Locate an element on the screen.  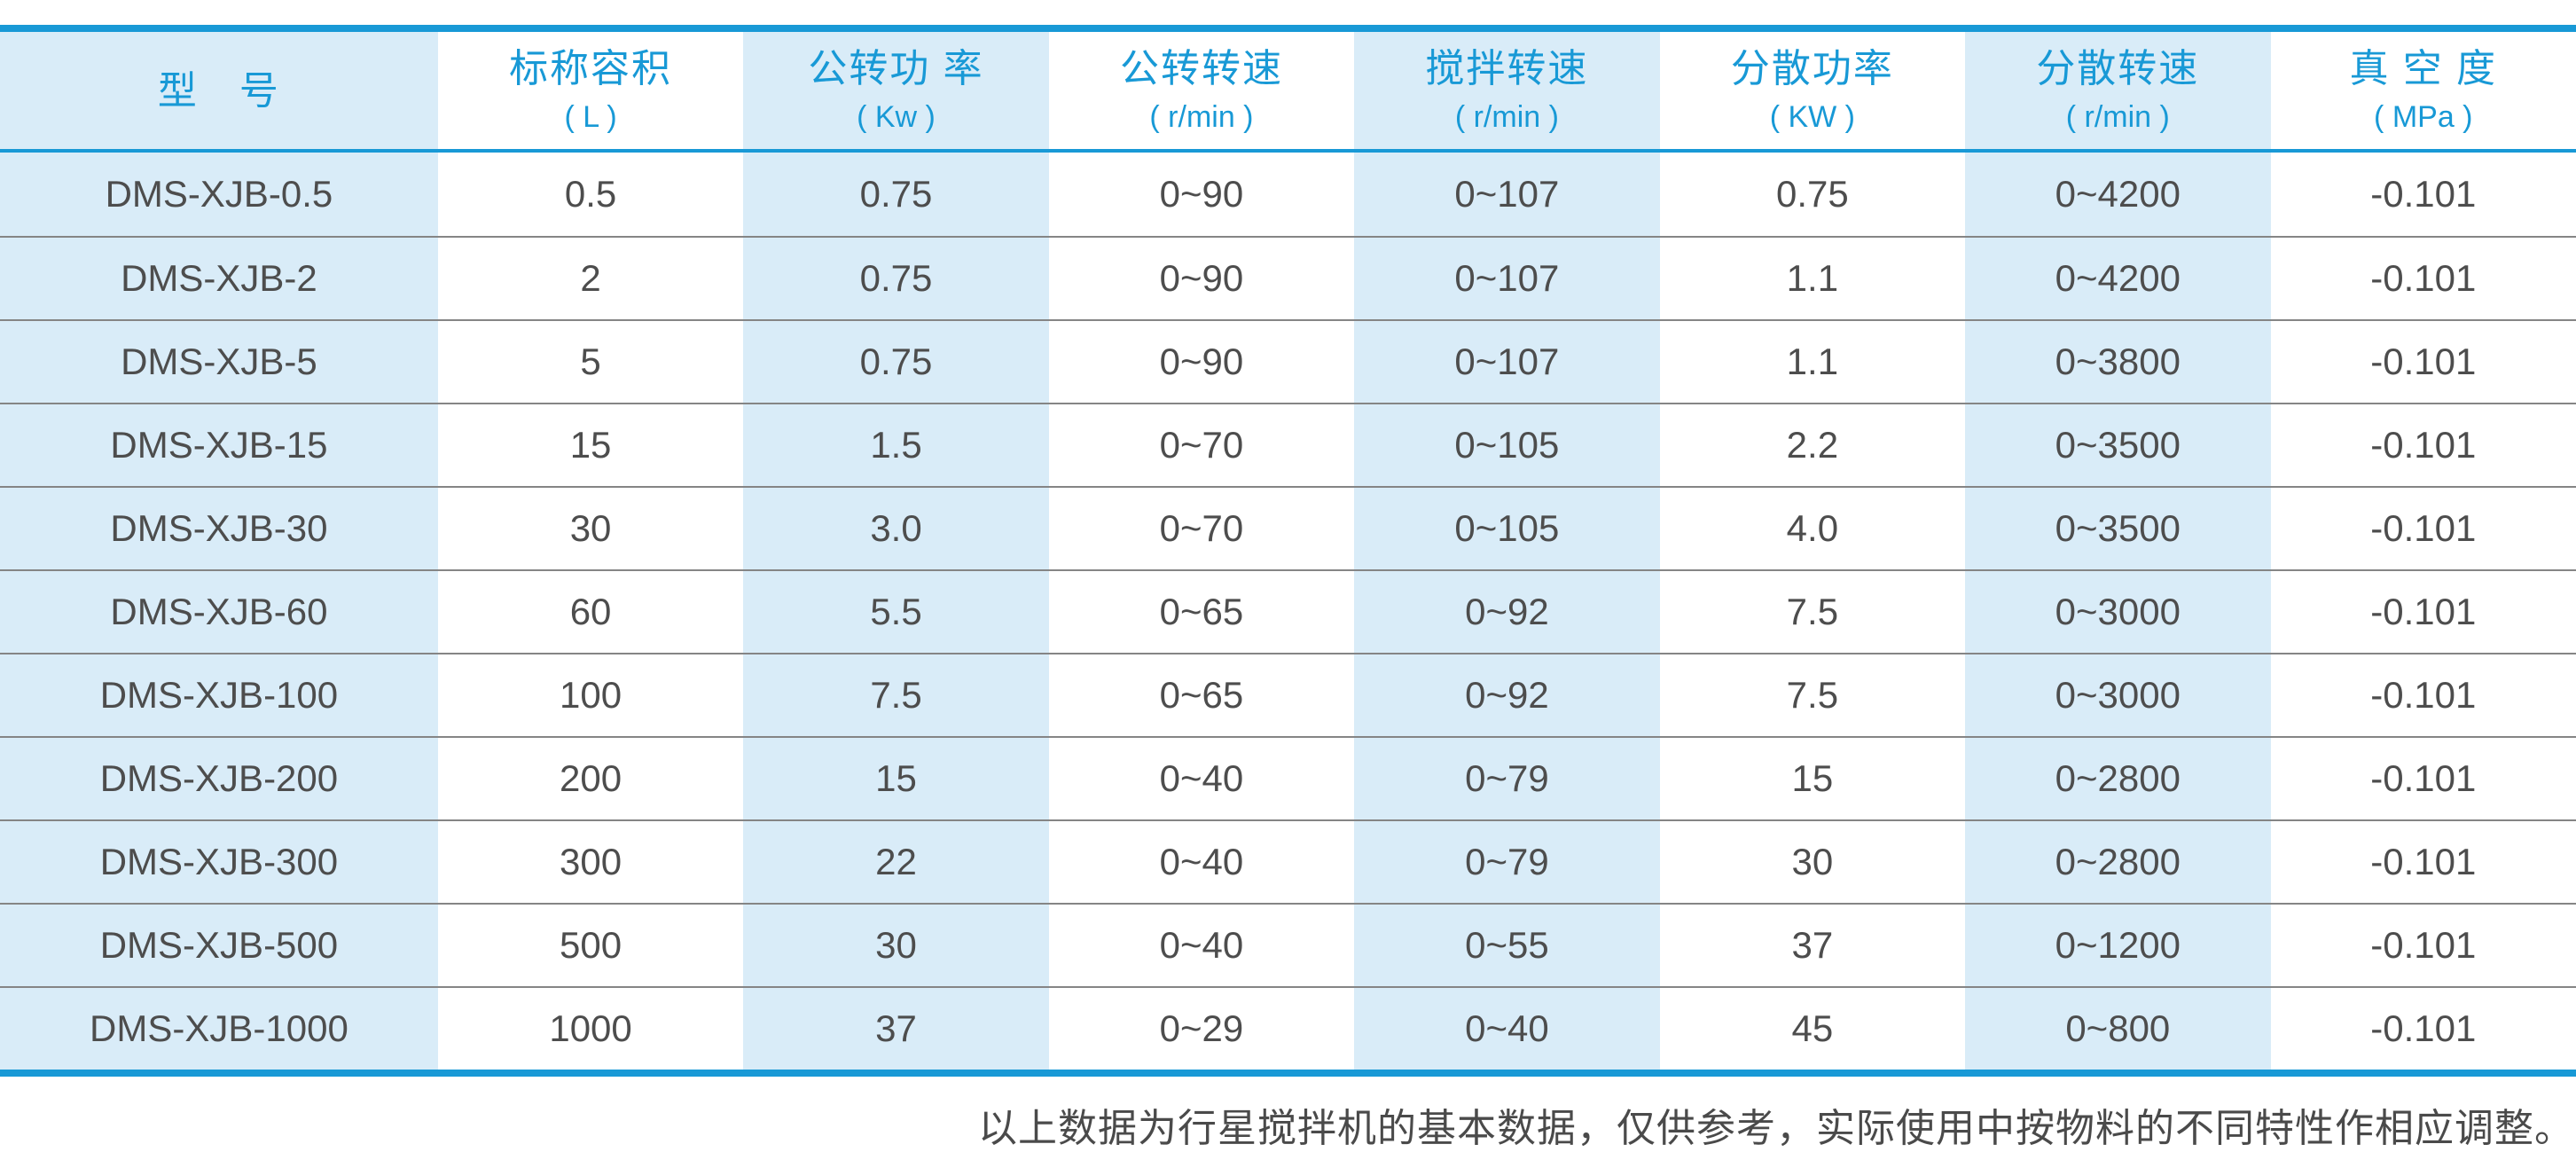
header-title: 公转功 率 is located at coordinates (896, 69).